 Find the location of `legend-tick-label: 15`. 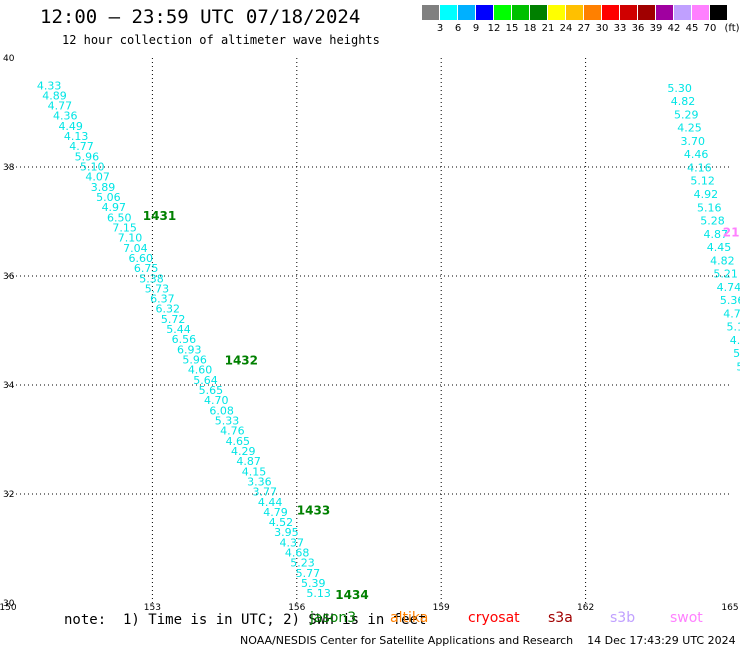

legend-tick-label: 15 is located at coordinates (512, 28).